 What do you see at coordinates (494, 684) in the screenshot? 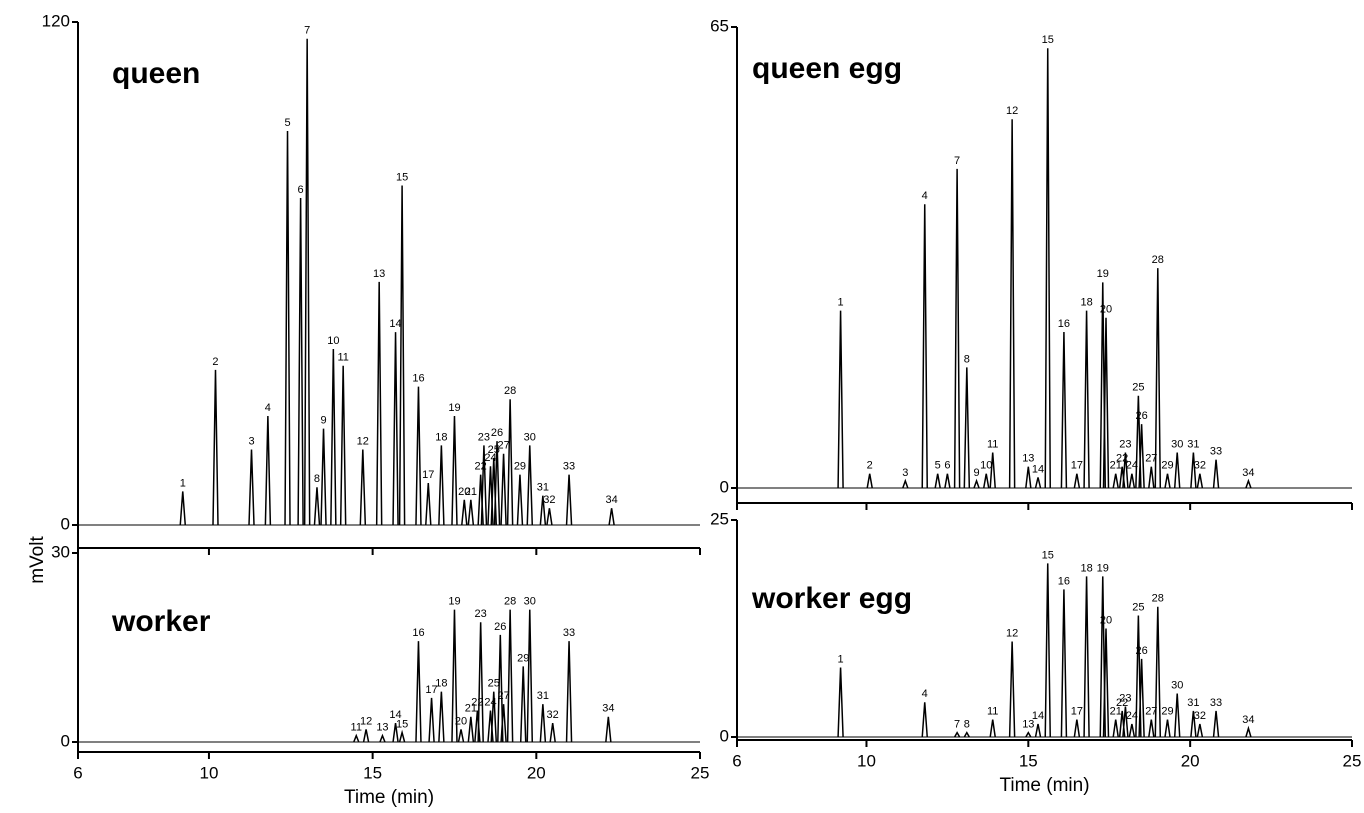
I see `peak-label: 25` at bounding box center [494, 684].